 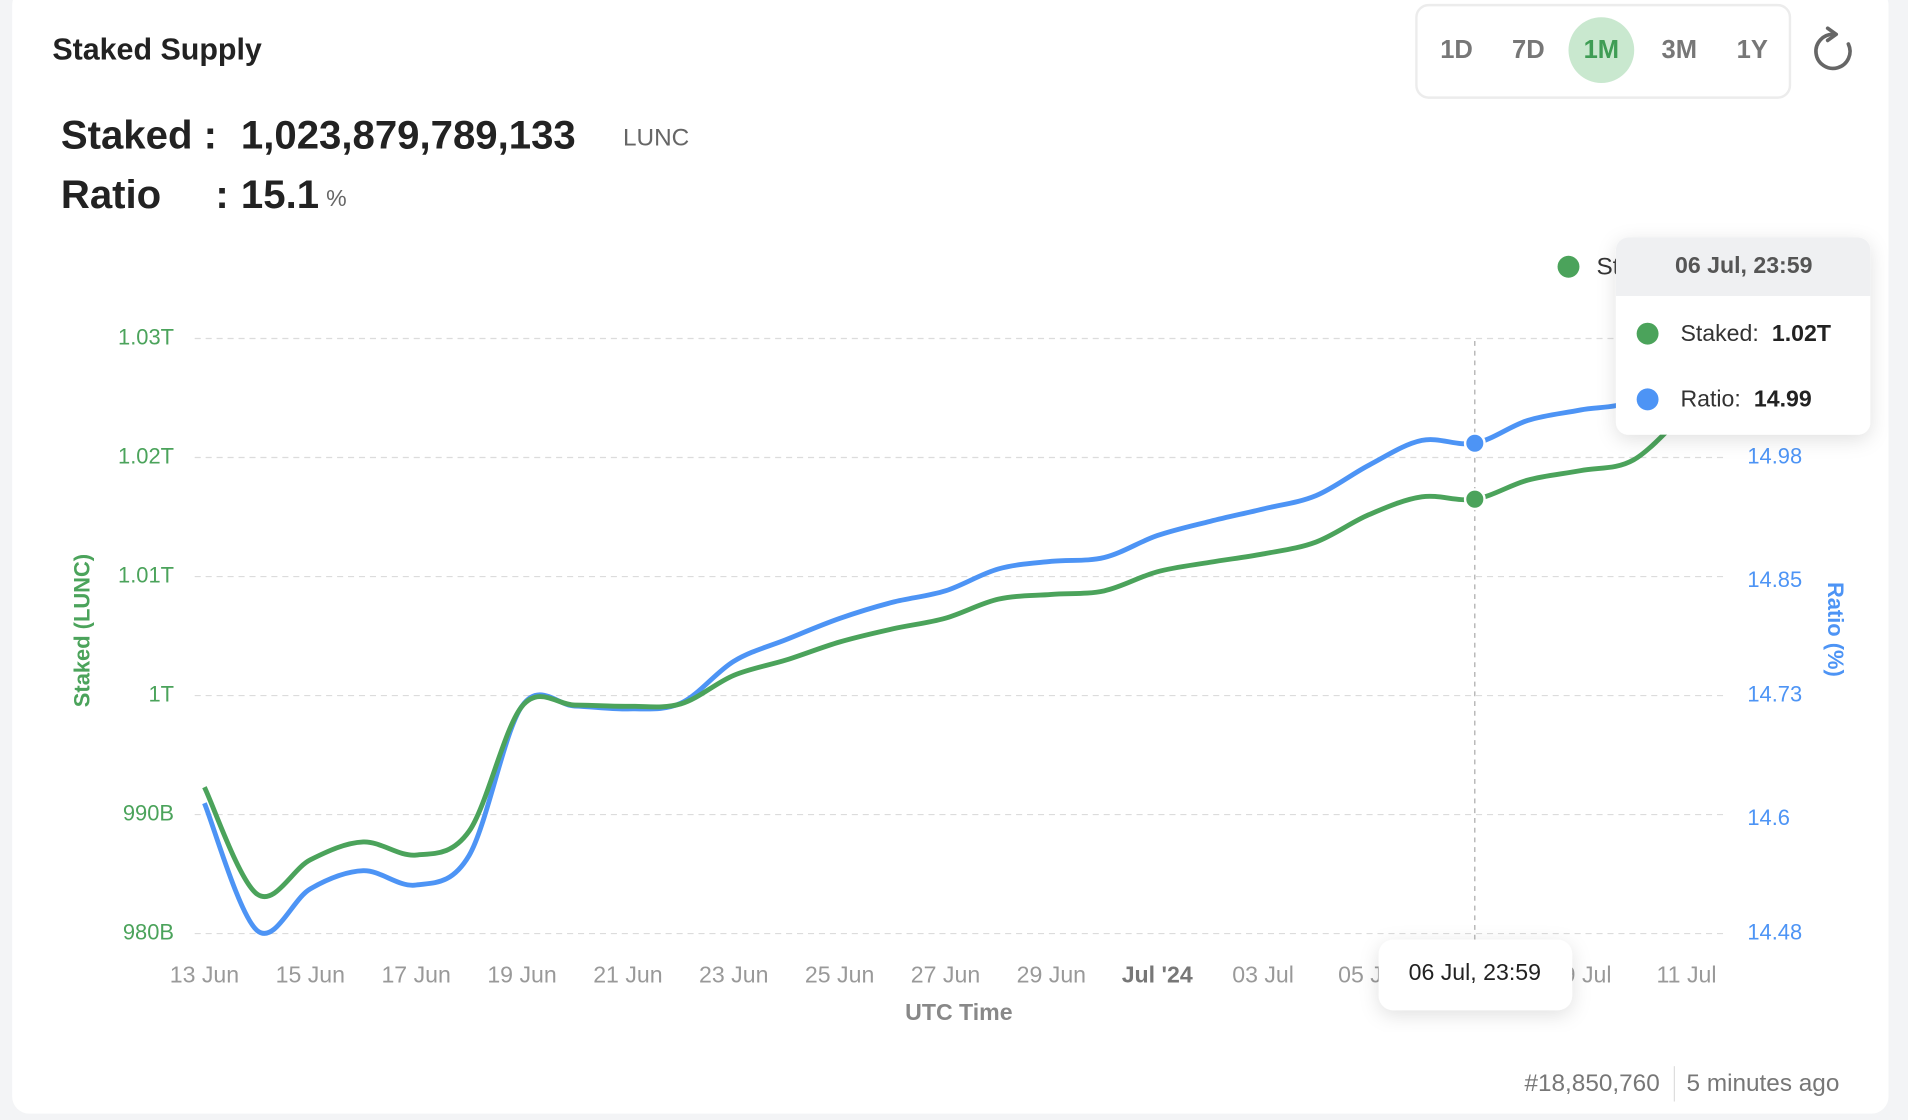 I want to click on y-axis-title: Staked (LUNC), so click(x=82, y=630).